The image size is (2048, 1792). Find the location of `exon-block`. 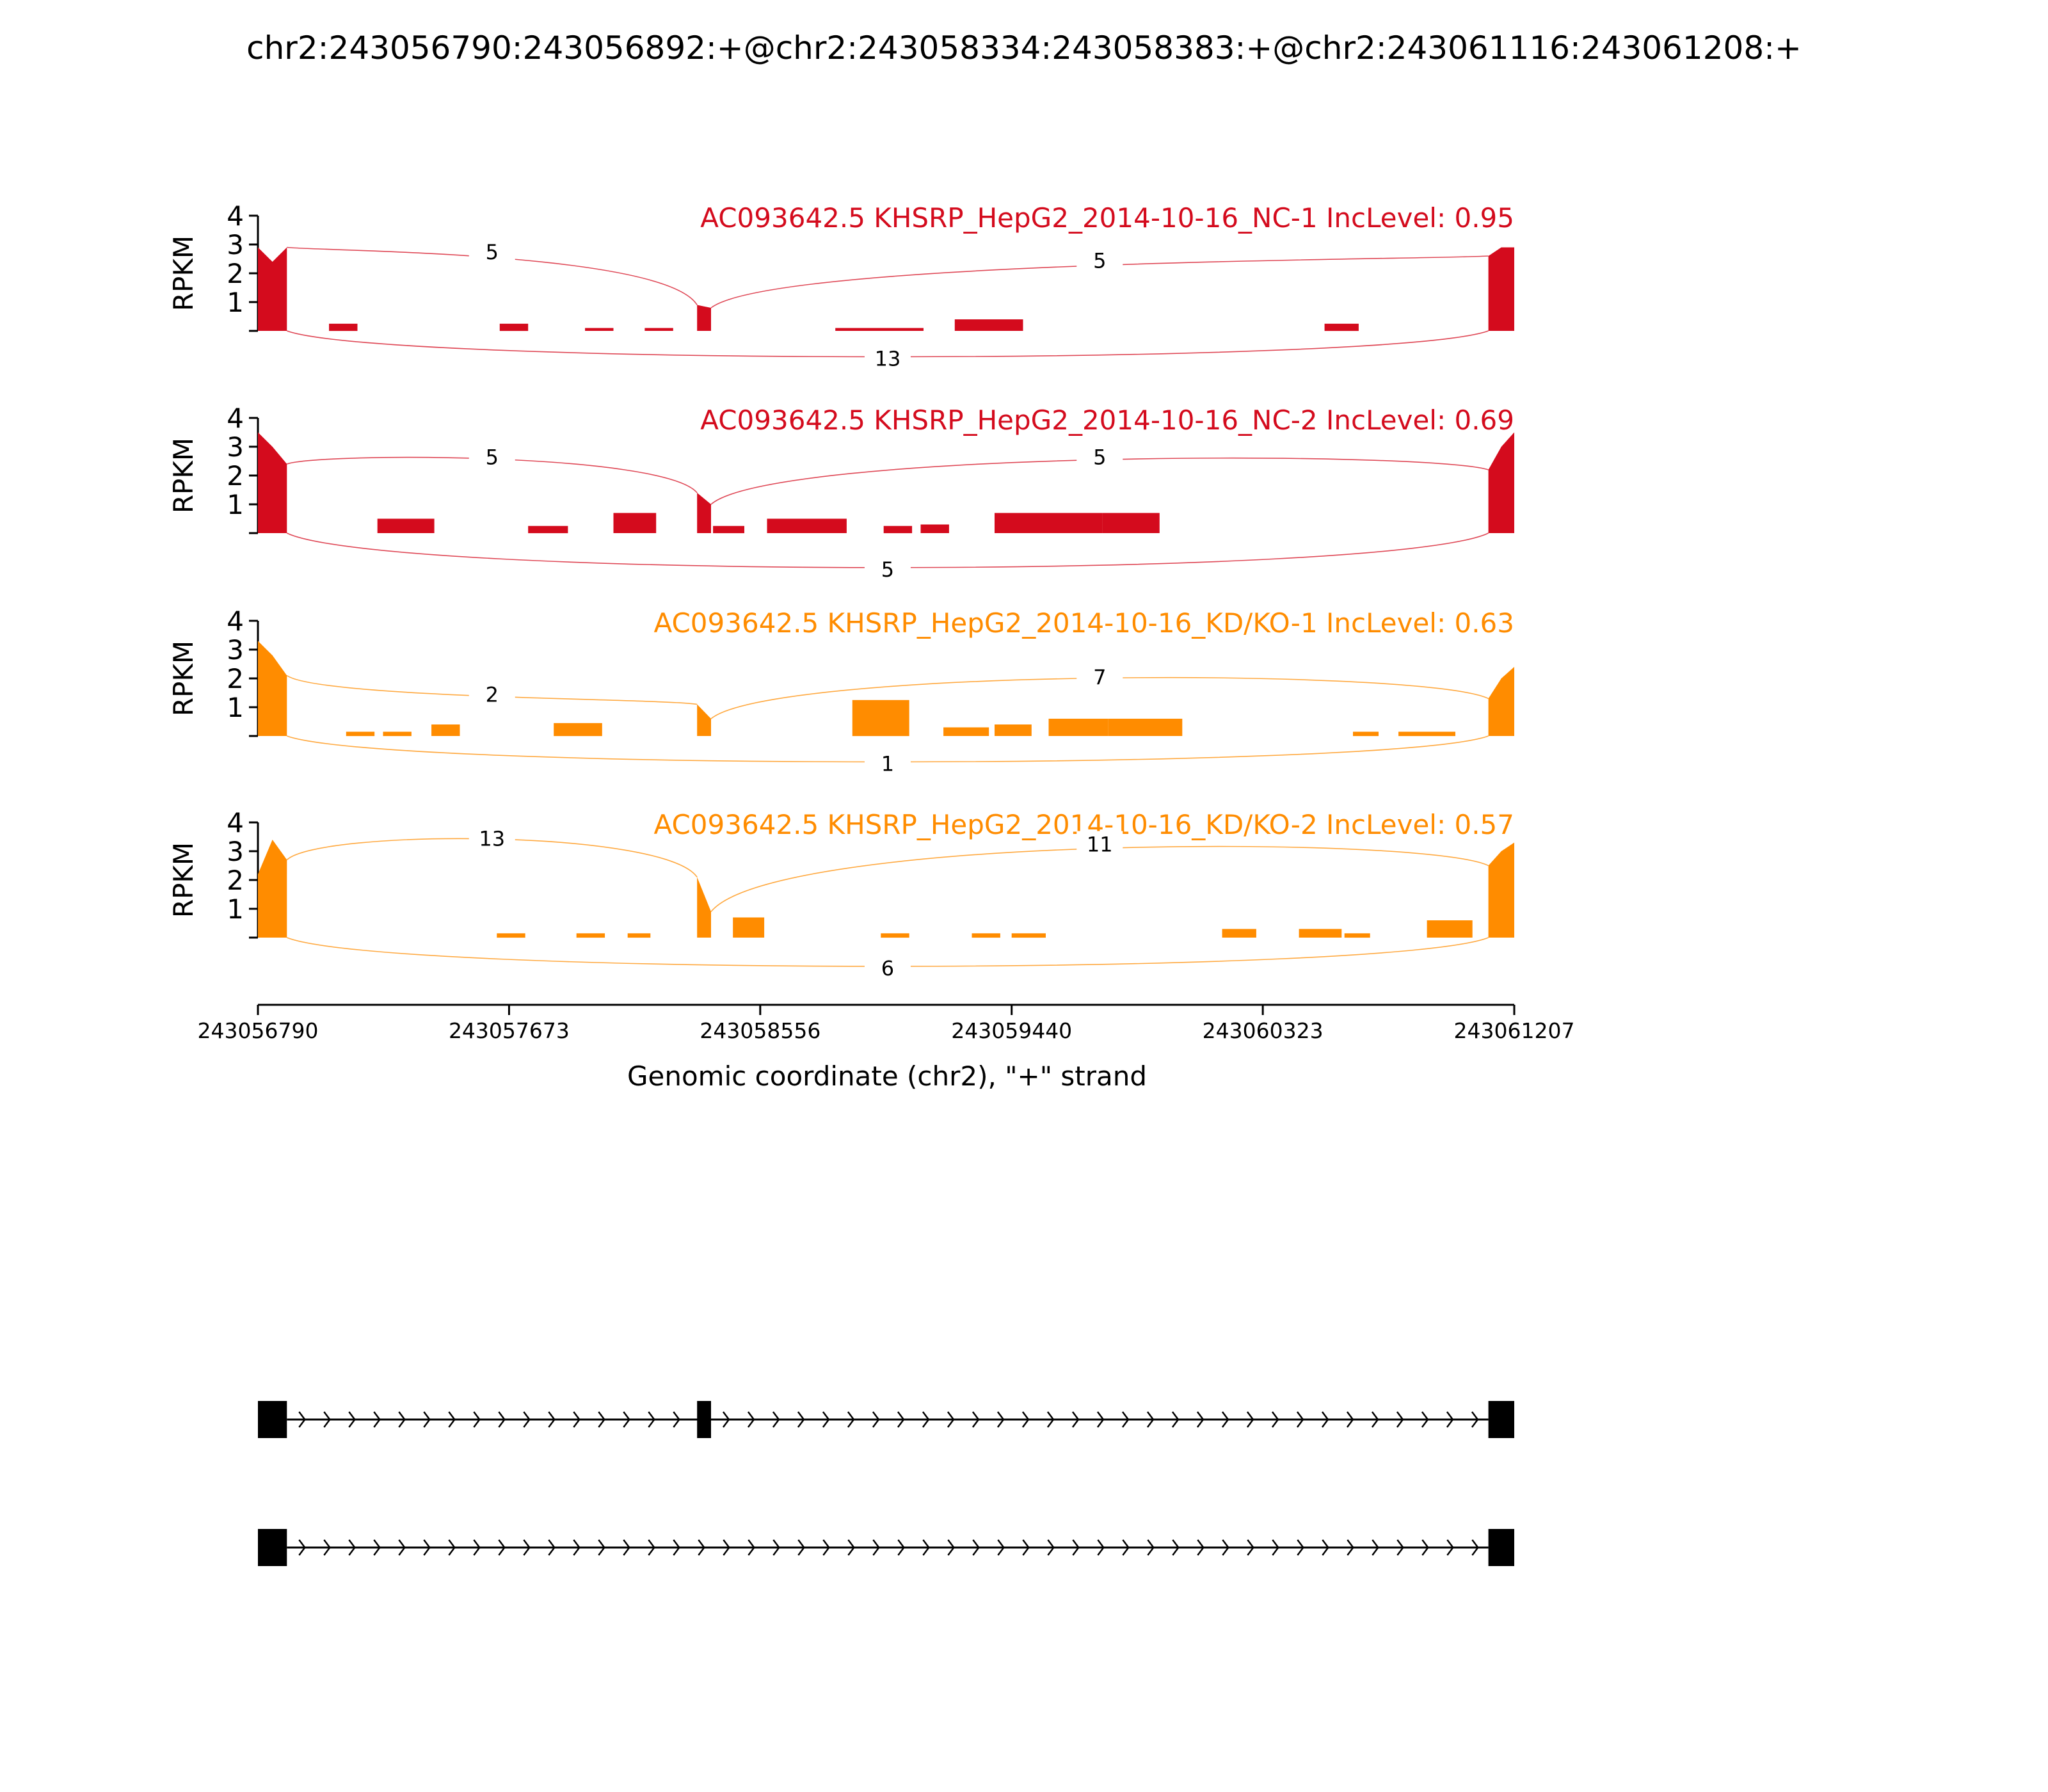

exon-block is located at coordinates (1501, 1419).